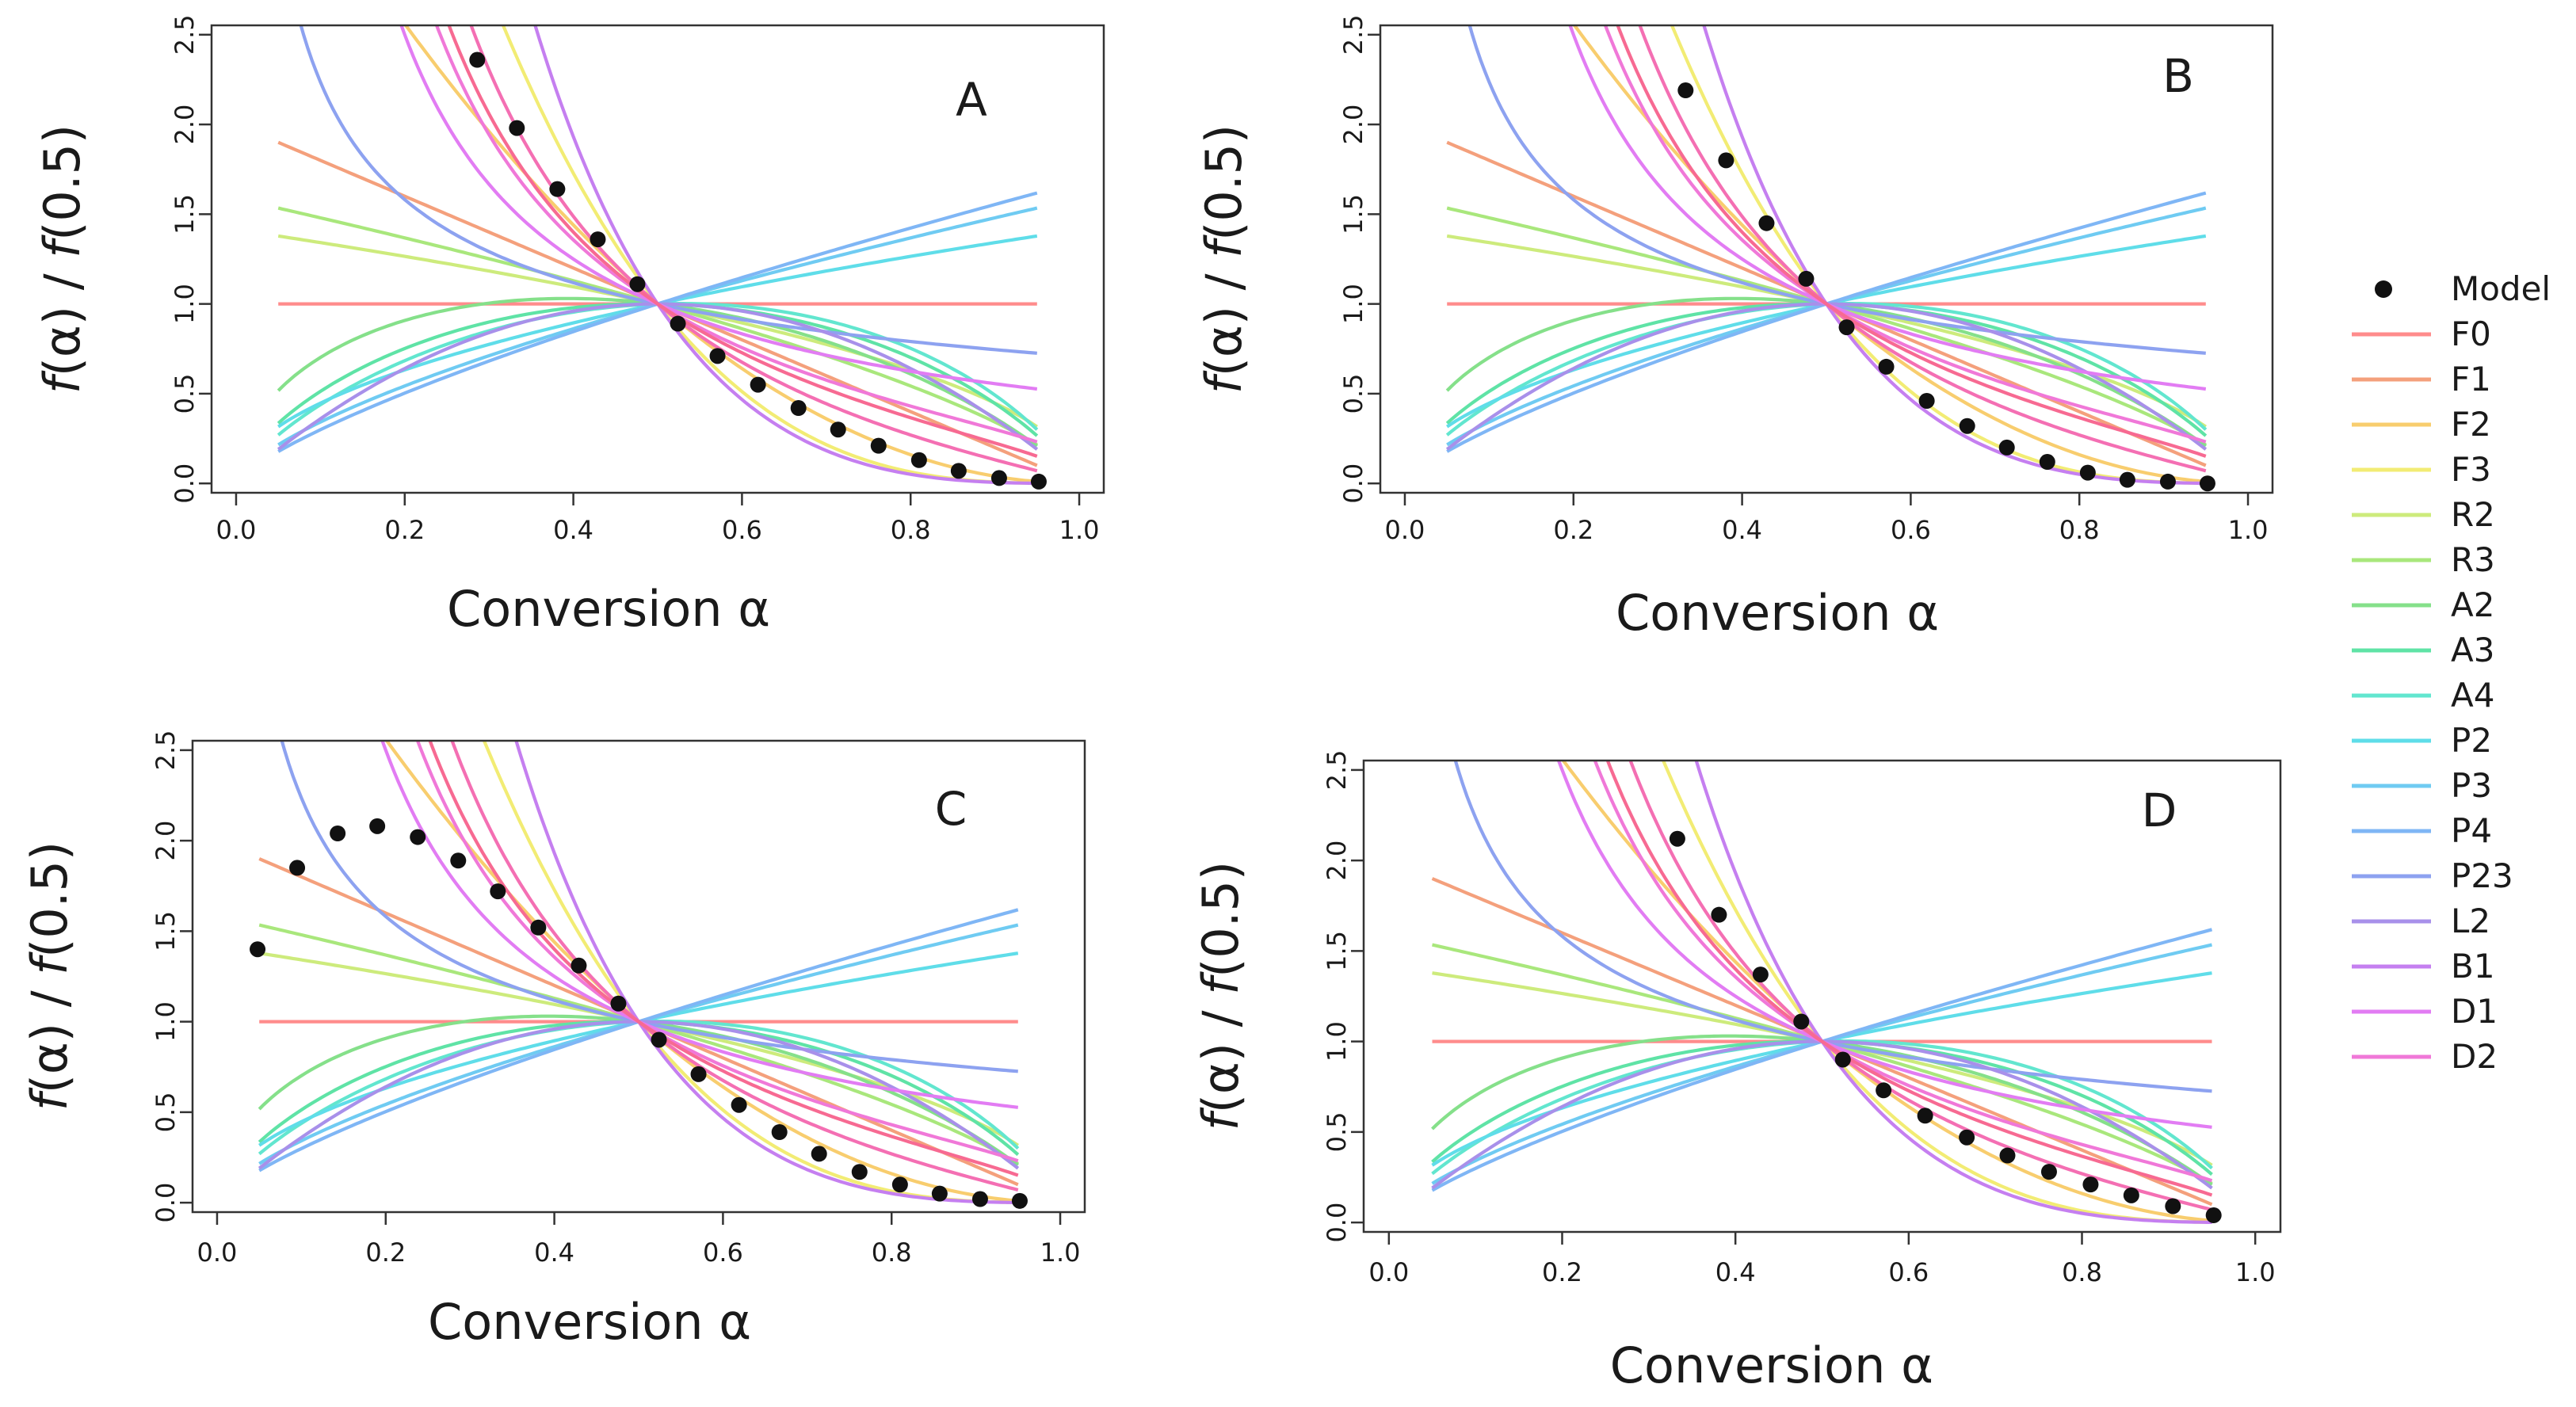 This screenshot has height=1407, width=2576. I want to click on legend-label-p23: P23, so click(2482, 876).